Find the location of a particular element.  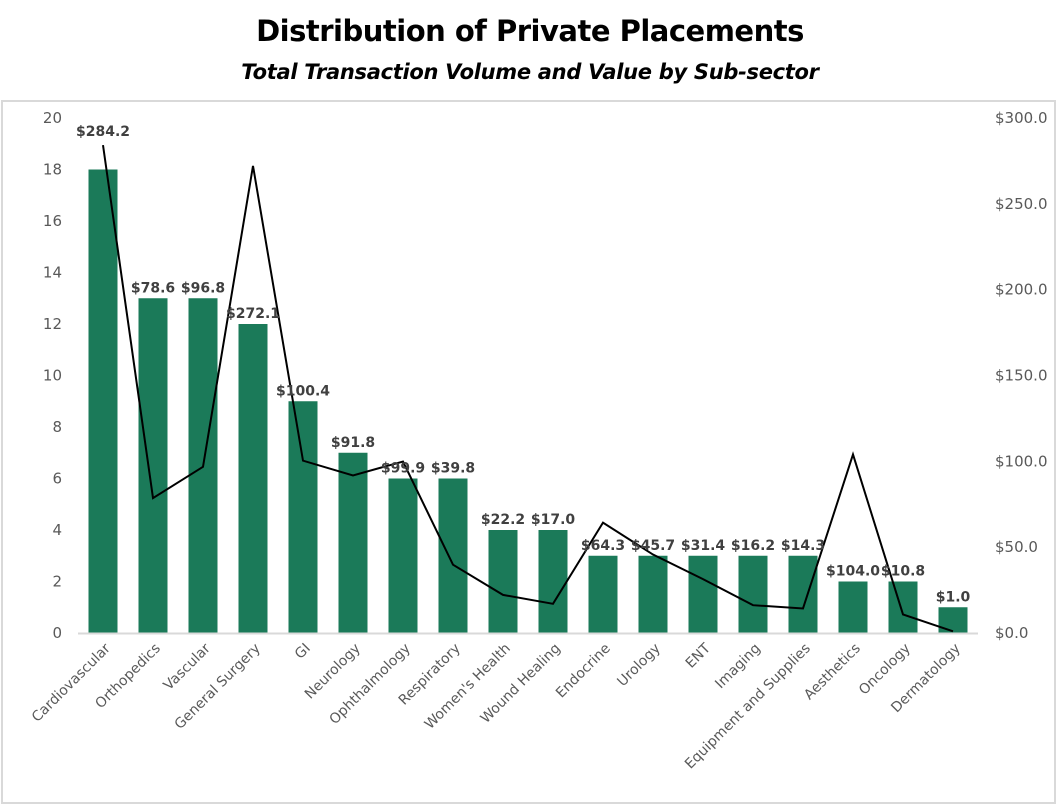

x-category-label: Cardiovascular is located at coordinates (71, 682).